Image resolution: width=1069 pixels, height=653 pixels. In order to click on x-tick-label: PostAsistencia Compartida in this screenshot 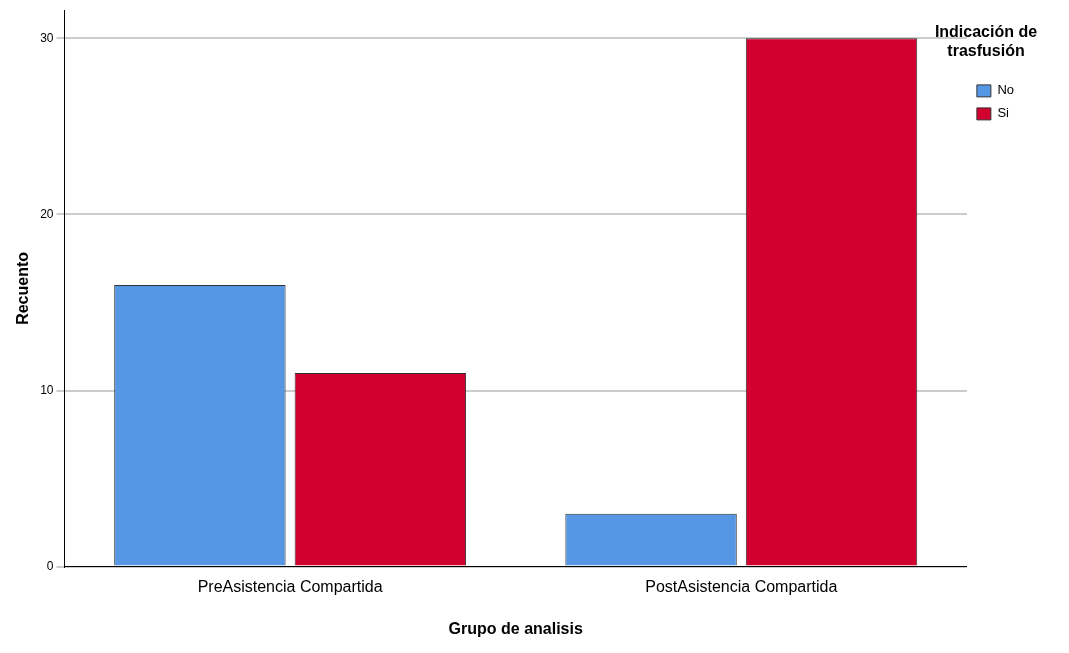, I will do `click(741, 586)`.